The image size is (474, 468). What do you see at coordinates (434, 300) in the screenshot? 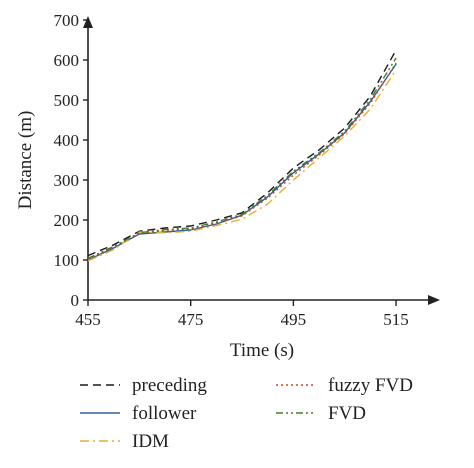
I see `x-axis-arrow-icon` at bounding box center [434, 300].